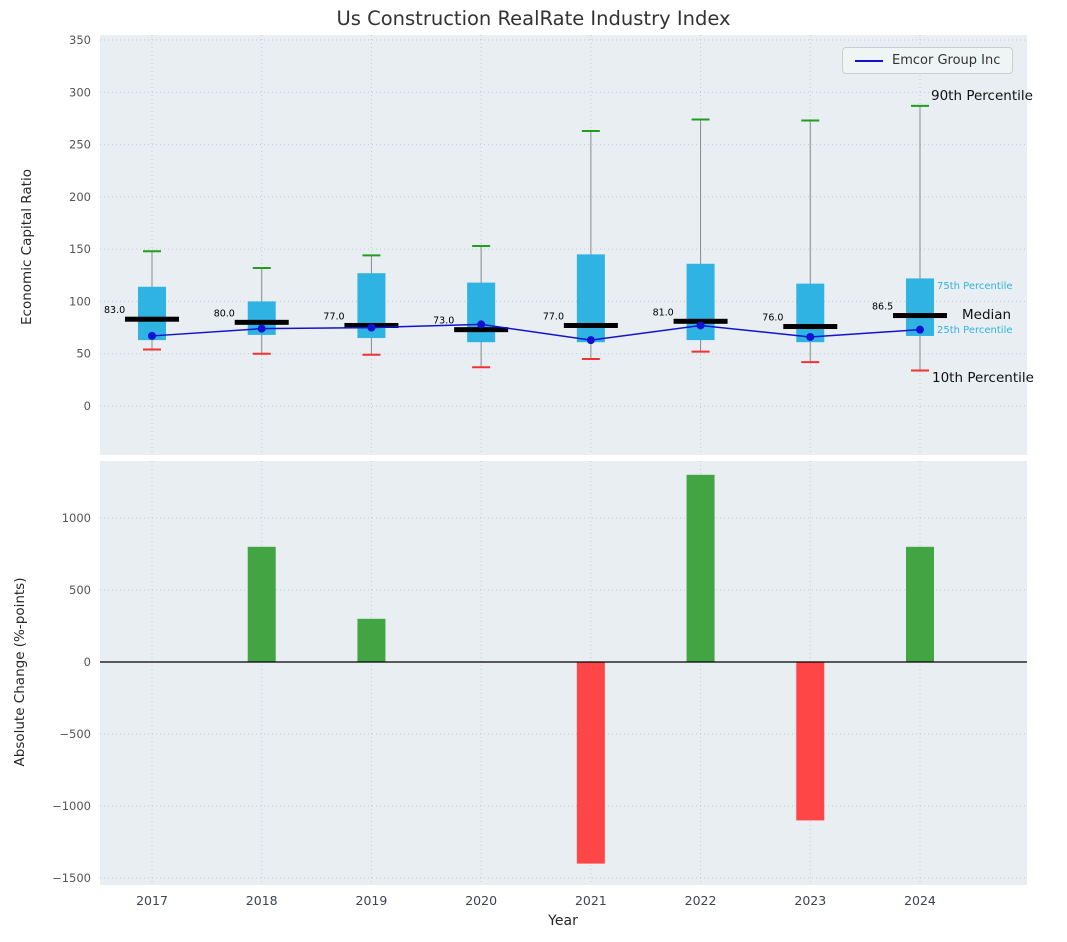  Describe the element at coordinates (882, 307) in the screenshot. I see `median-value-label: 86.5` at that location.